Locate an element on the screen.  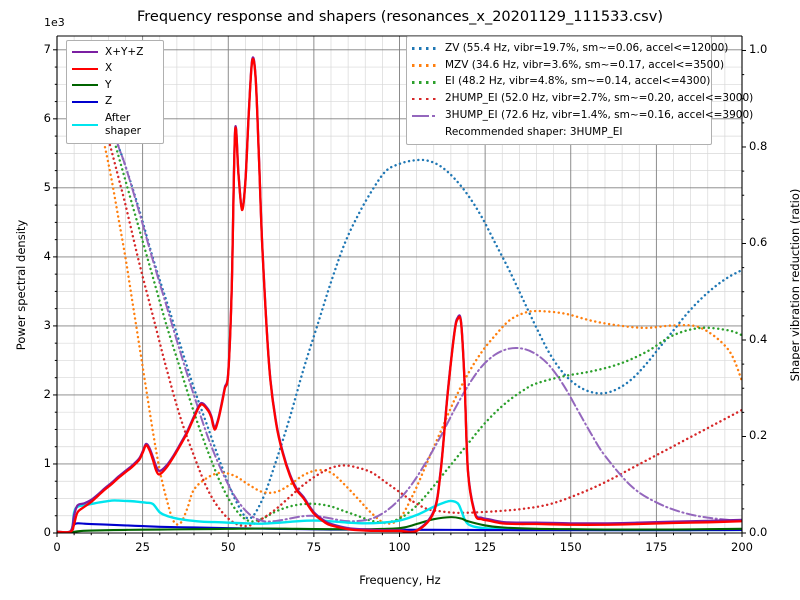
legend-item: X is located at coordinates (115, 69).